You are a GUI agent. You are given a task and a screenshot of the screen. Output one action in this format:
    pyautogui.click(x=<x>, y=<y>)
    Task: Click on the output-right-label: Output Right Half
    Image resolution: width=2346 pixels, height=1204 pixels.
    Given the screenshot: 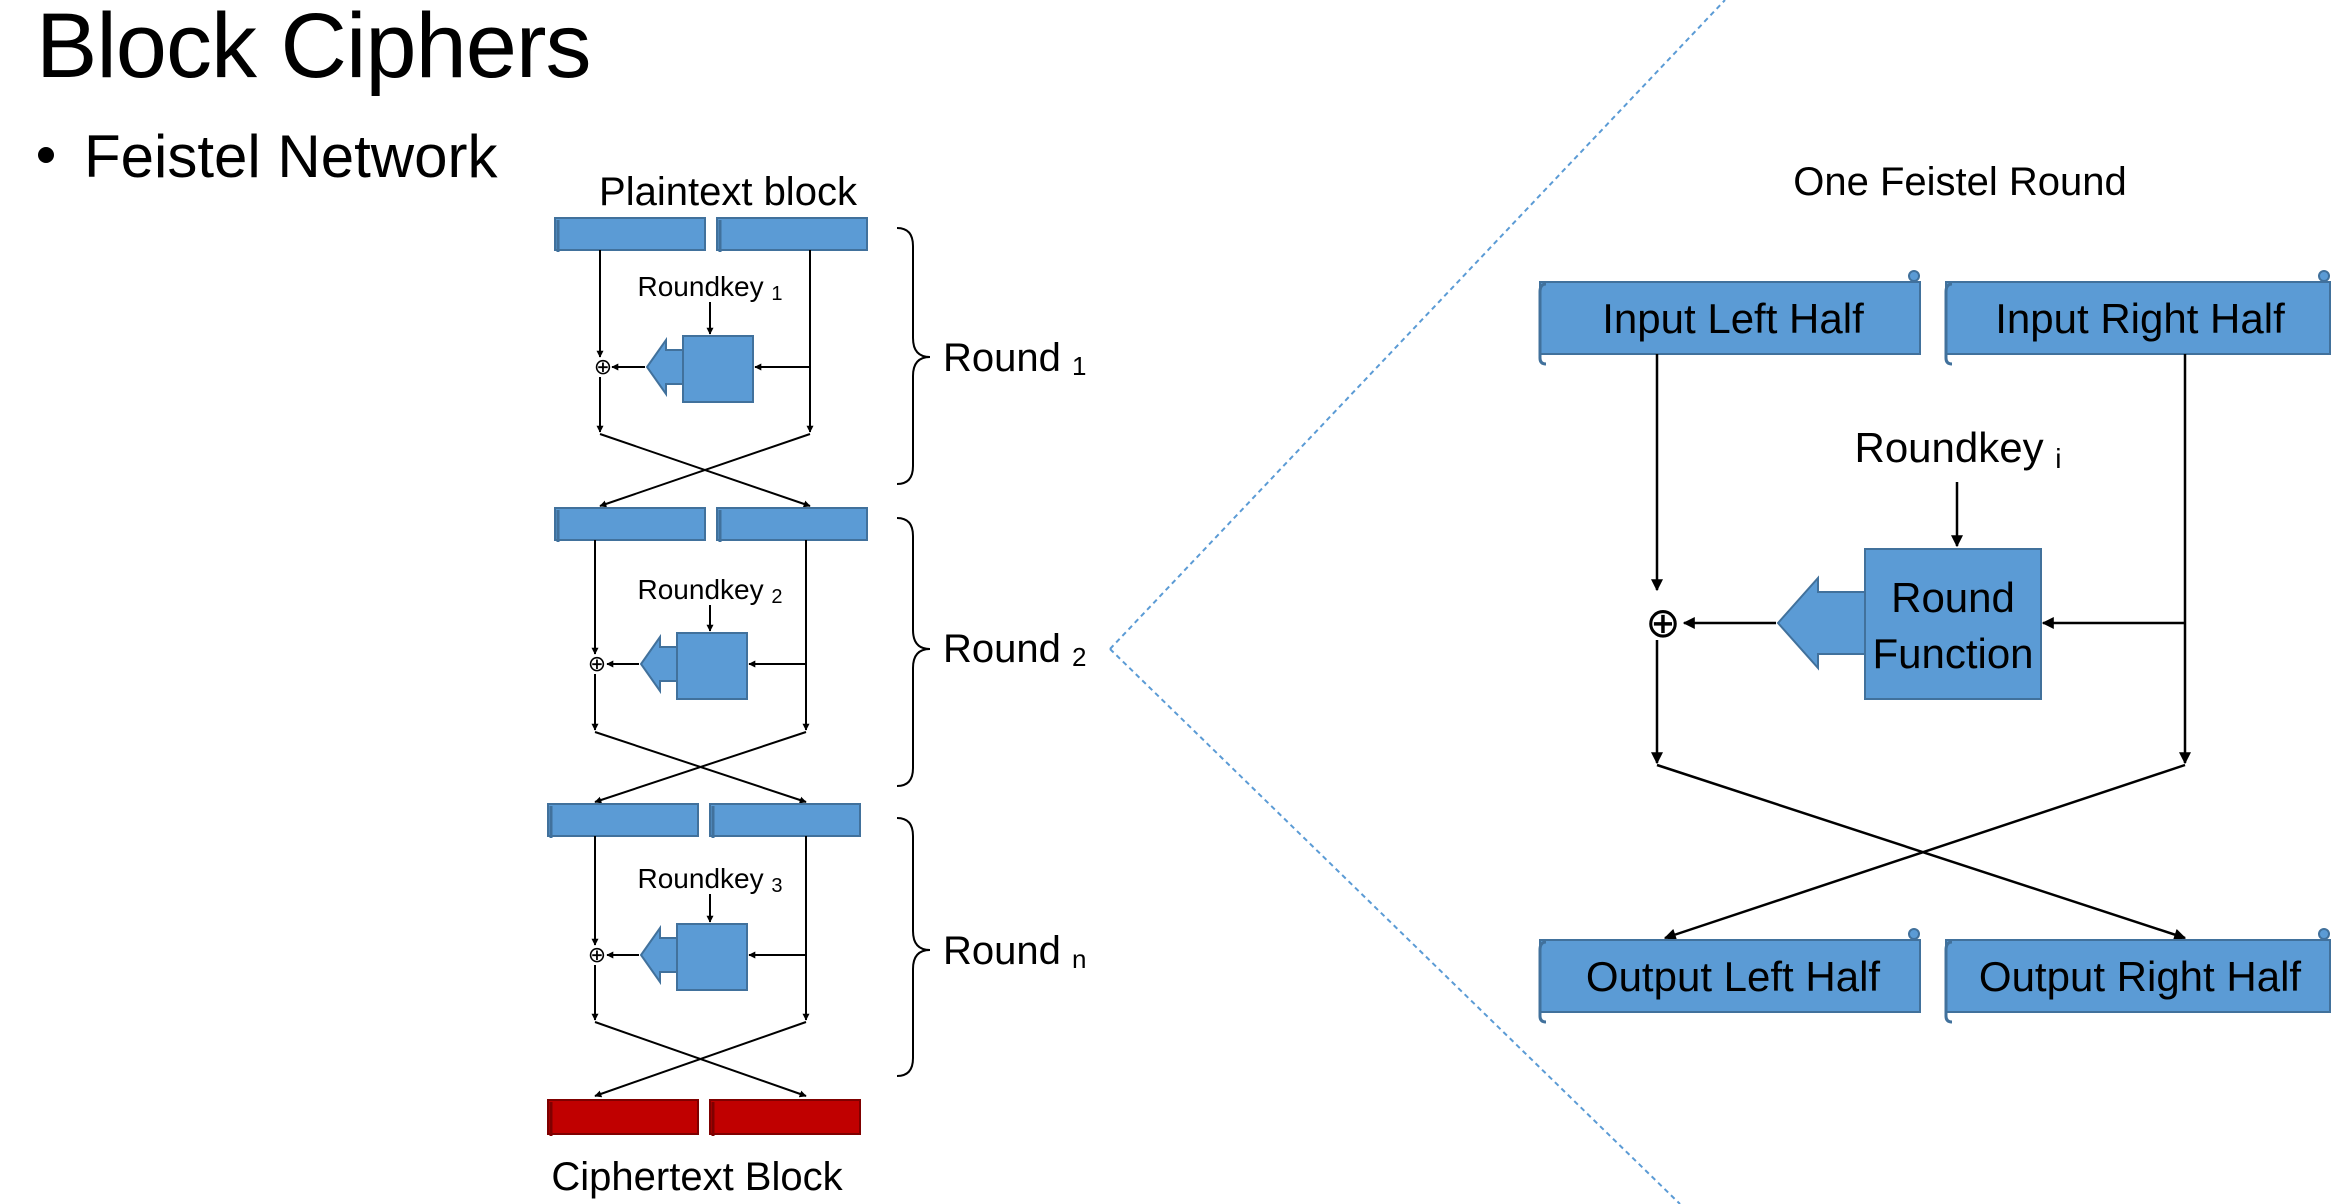 What is the action you would take?
    pyautogui.click(x=2140, y=976)
    